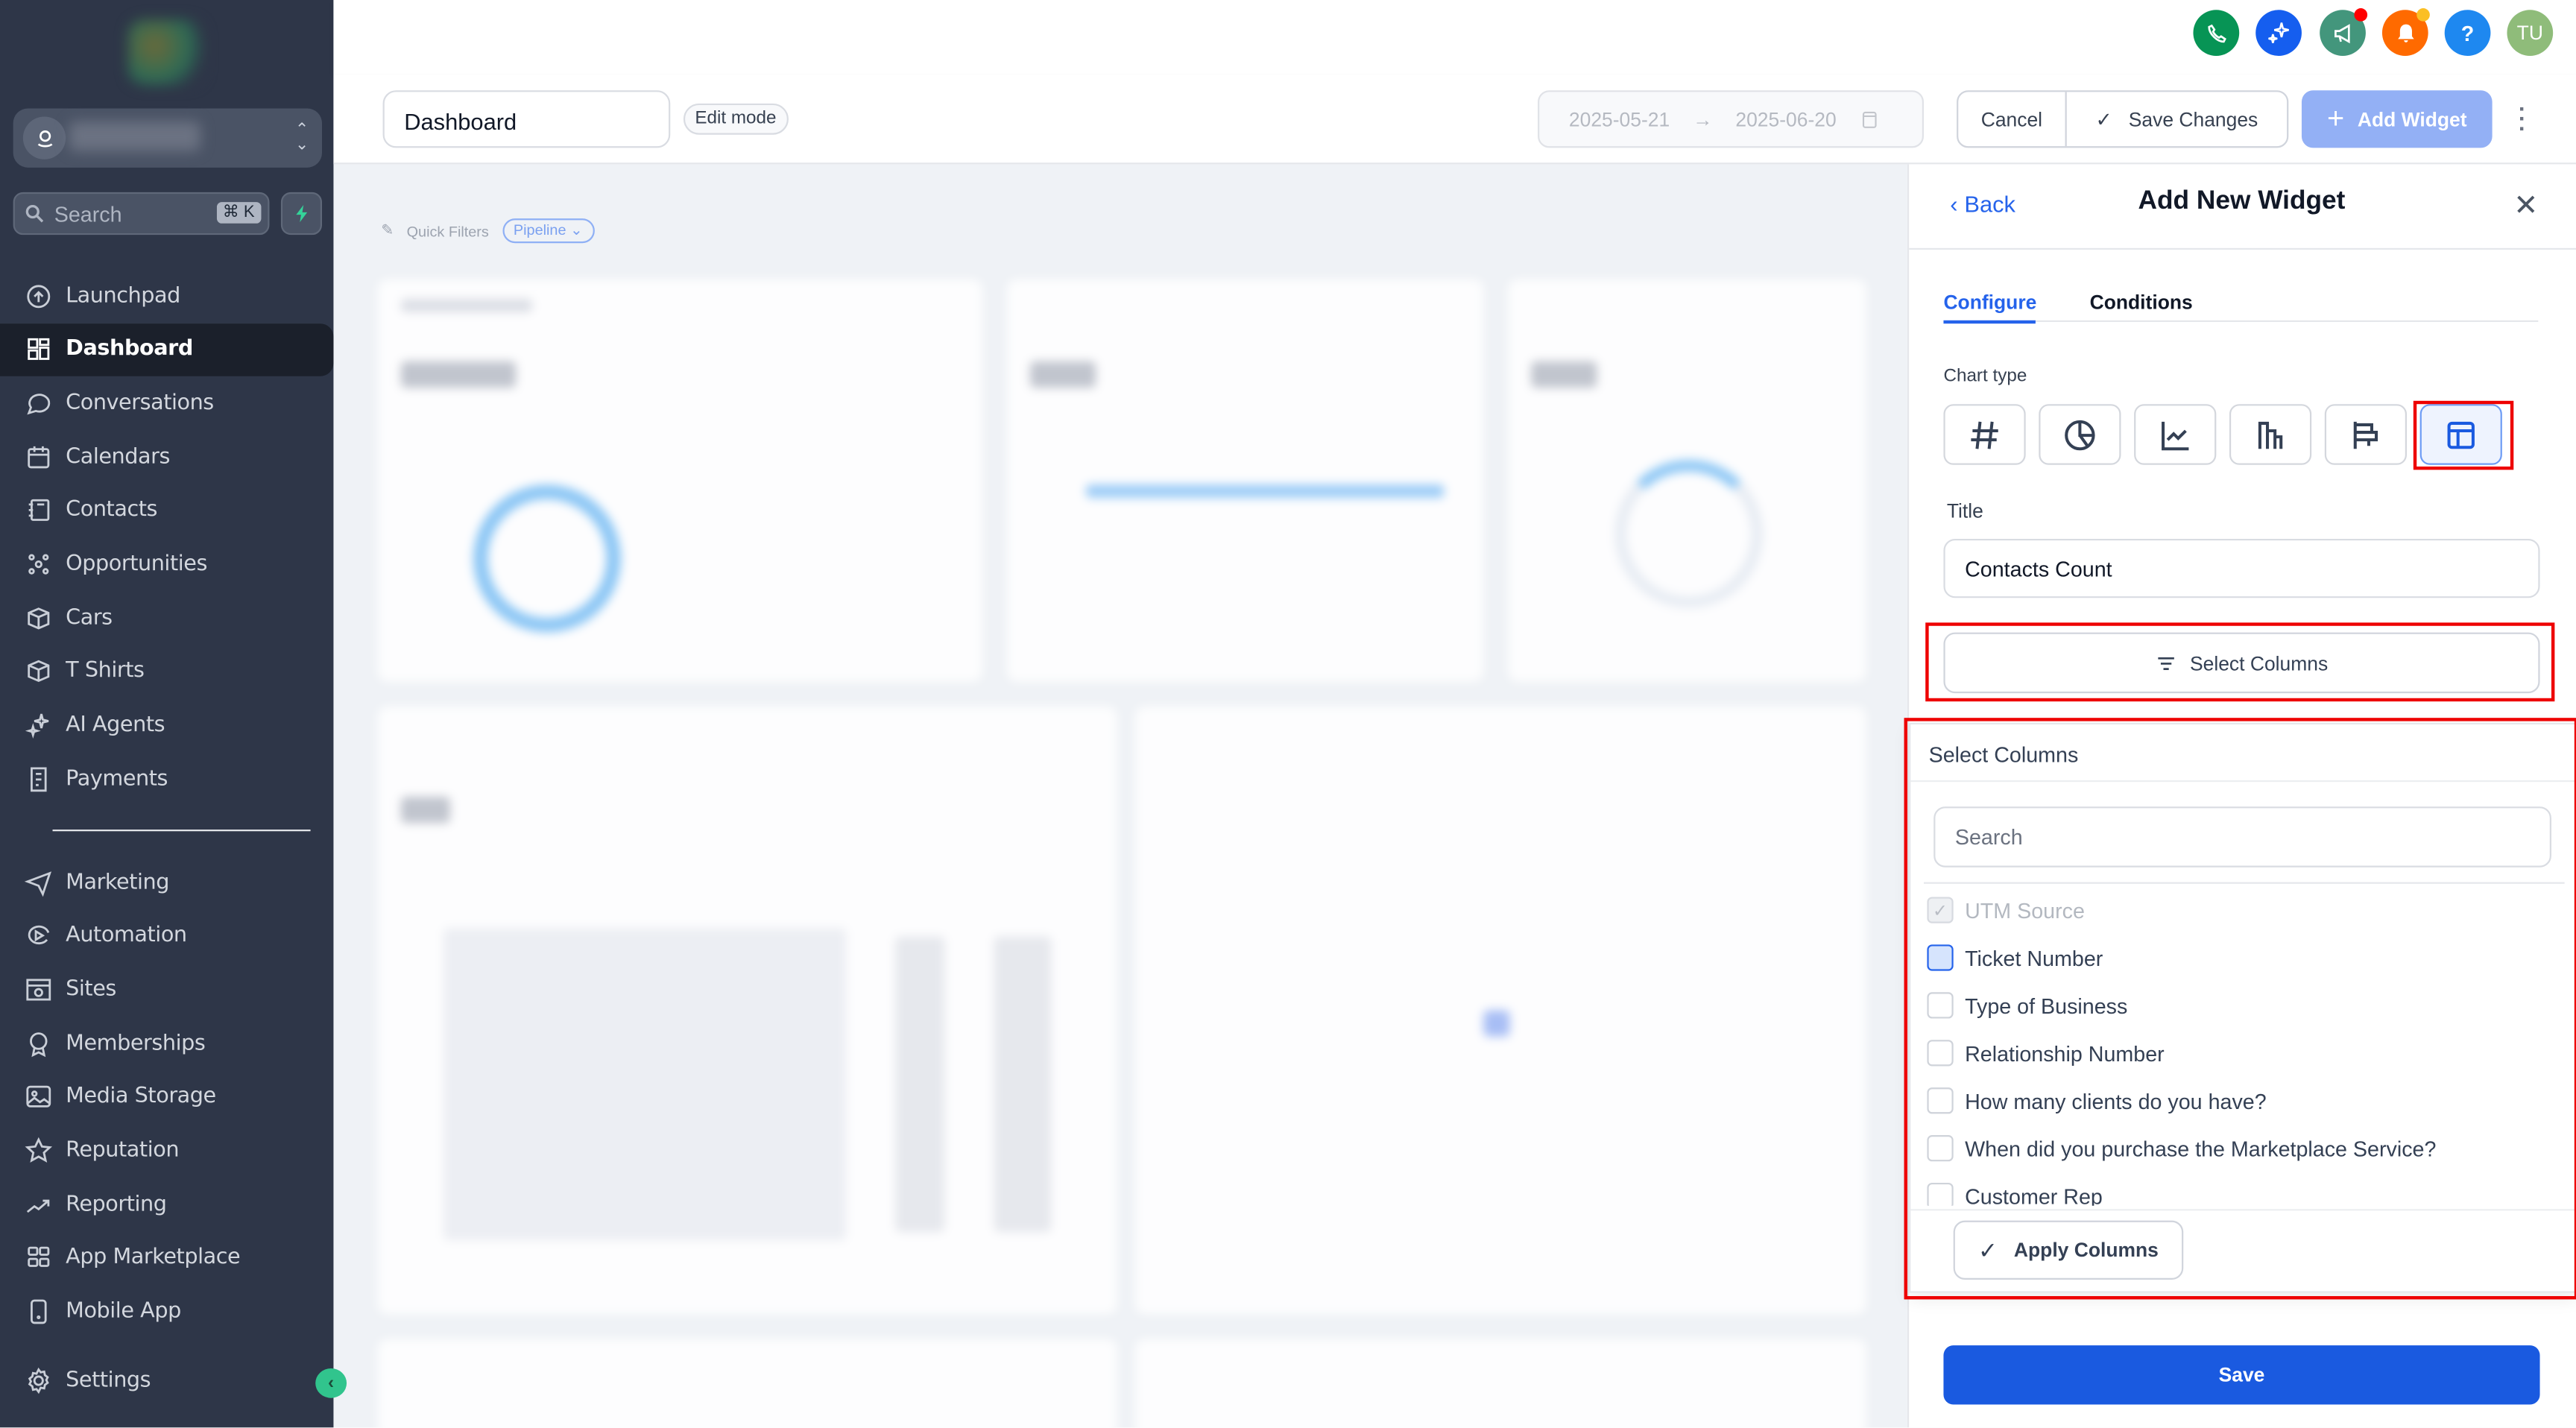 Image resolution: width=2576 pixels, height=1428 pixels. Describe the element at coordinates (2080, 434) in the screenshot. I see `chart-type-pie` at that location.